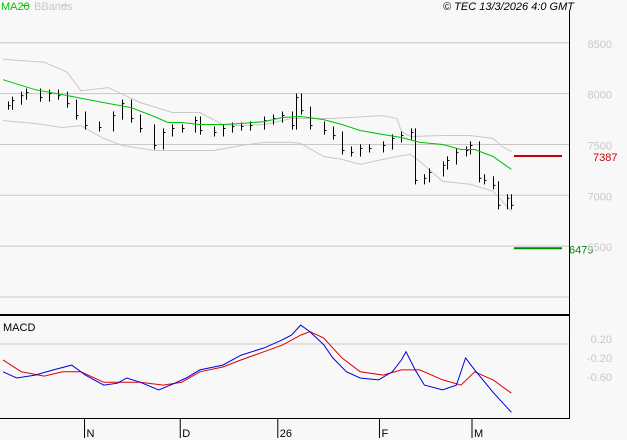  I want to click on x-tick-label: N, so click(91, 434).